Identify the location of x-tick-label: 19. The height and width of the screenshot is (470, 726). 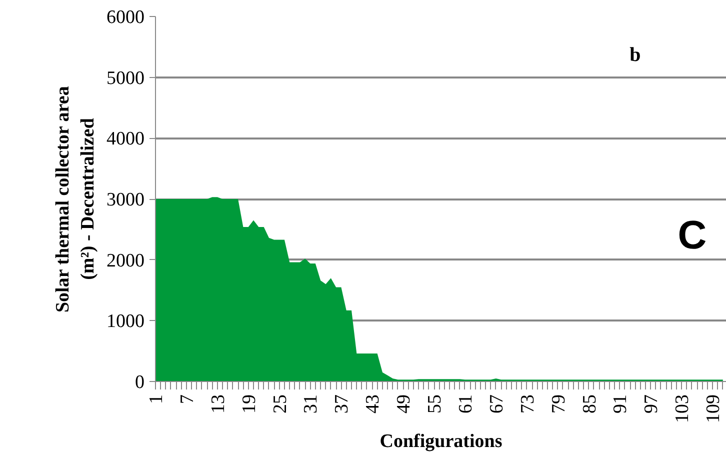
(249, 404).